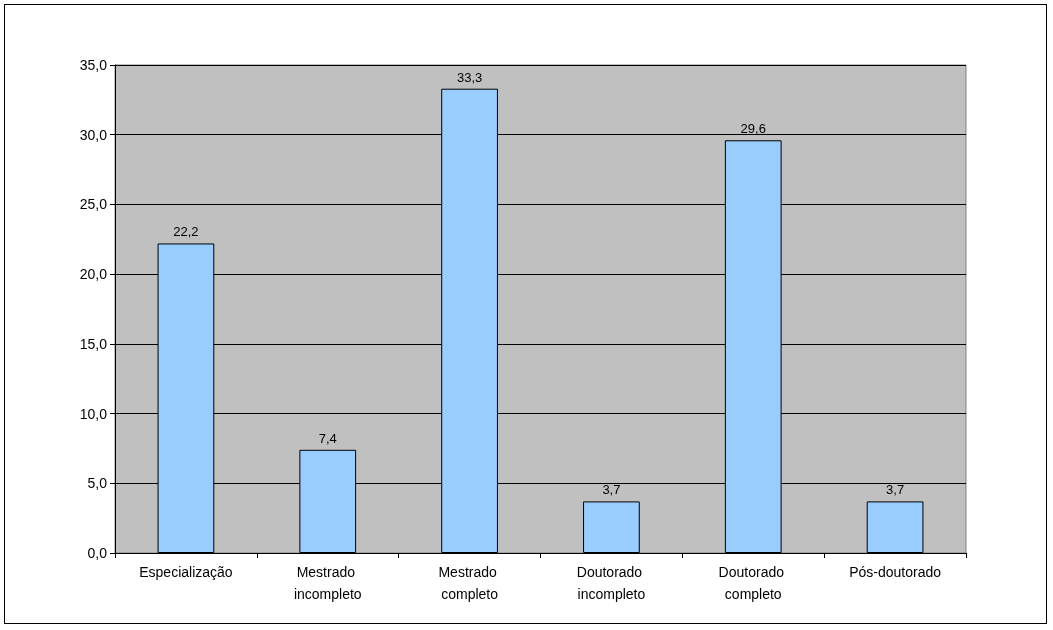 This screenshot has width=1053, height=630. Describe the element at coordinates (97, 553) in the screenshot. I see `y-tick-label: 0,0` at that location.